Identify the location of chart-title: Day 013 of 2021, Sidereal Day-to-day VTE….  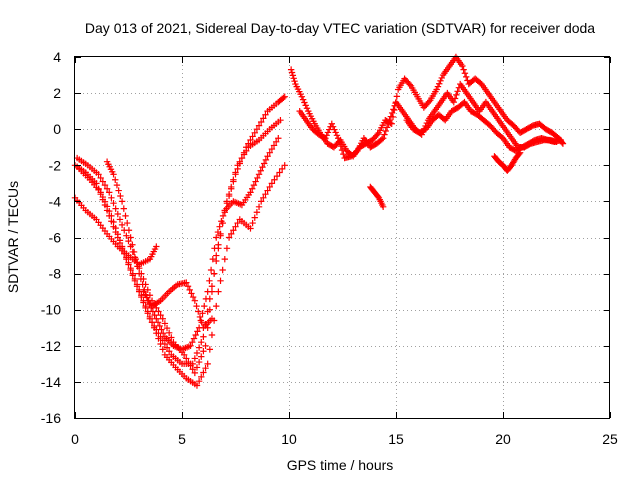
(340, 28).